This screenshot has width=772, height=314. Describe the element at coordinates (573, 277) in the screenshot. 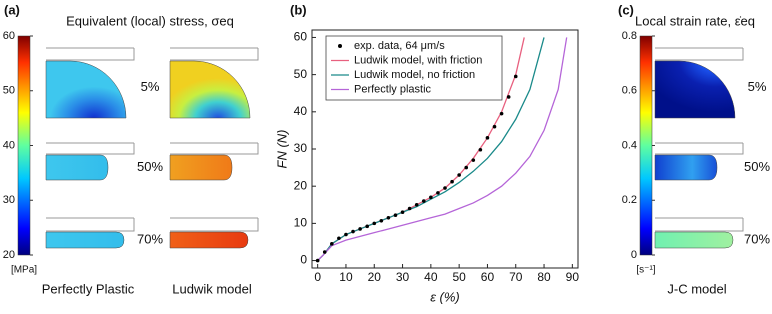

I see `x-tick-label: 90` at that location.